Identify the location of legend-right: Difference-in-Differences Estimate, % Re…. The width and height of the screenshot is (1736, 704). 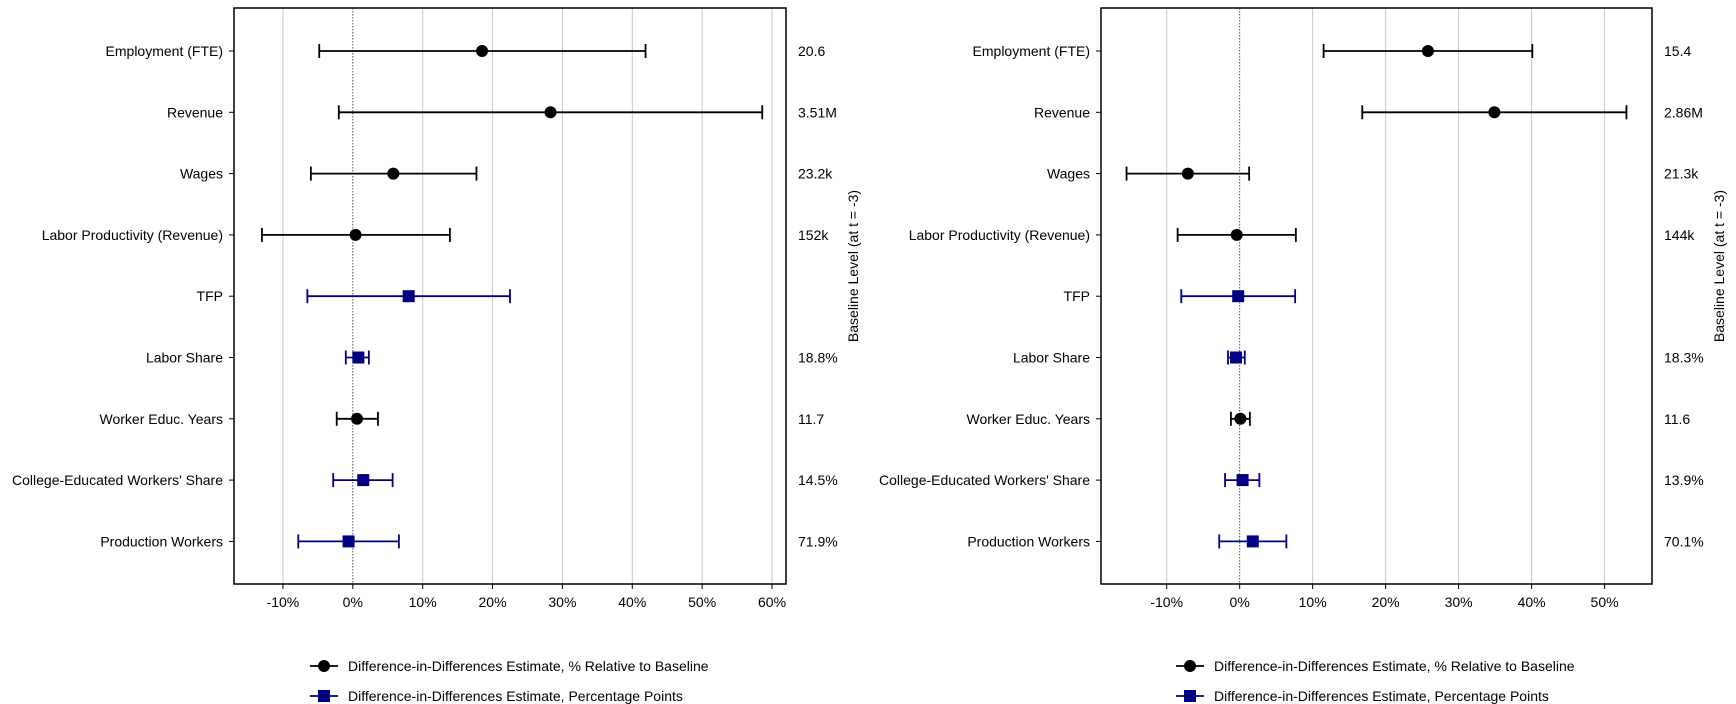
(1375, 681).